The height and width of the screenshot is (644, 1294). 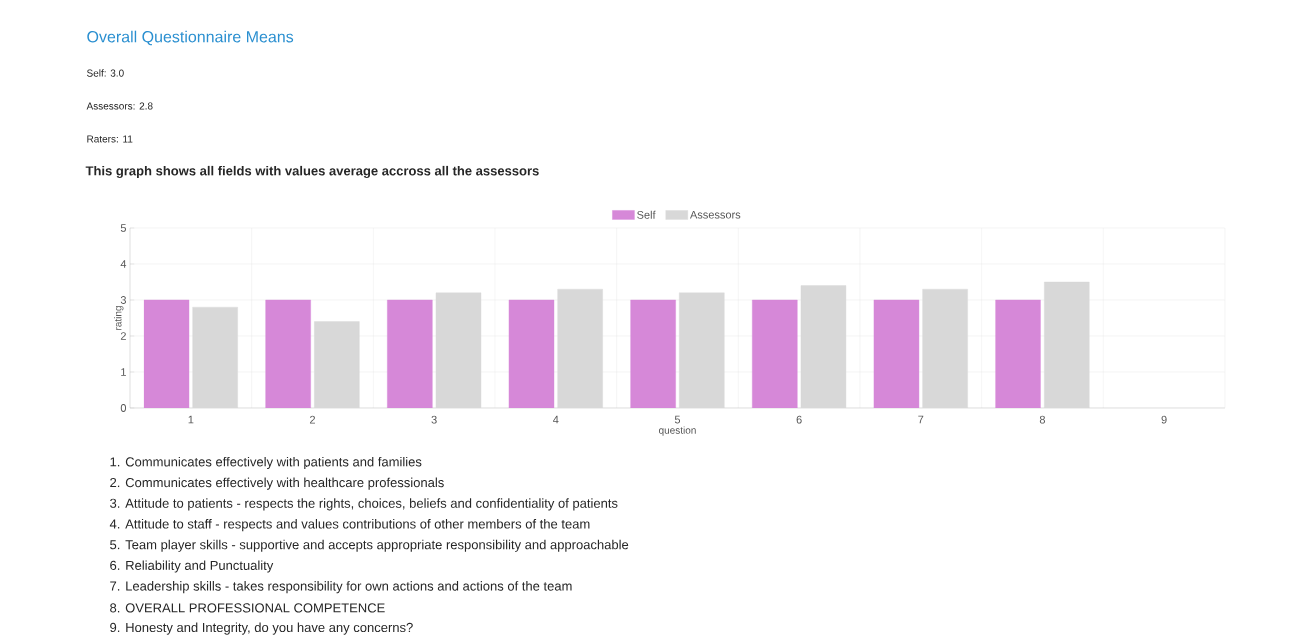 What do you see at coordinates (369, 545) in the screenshot?
I see `text: 5. Team player skills - supportive and accepts appropriate responsibility and approachable` at bounding box center [369, 545].